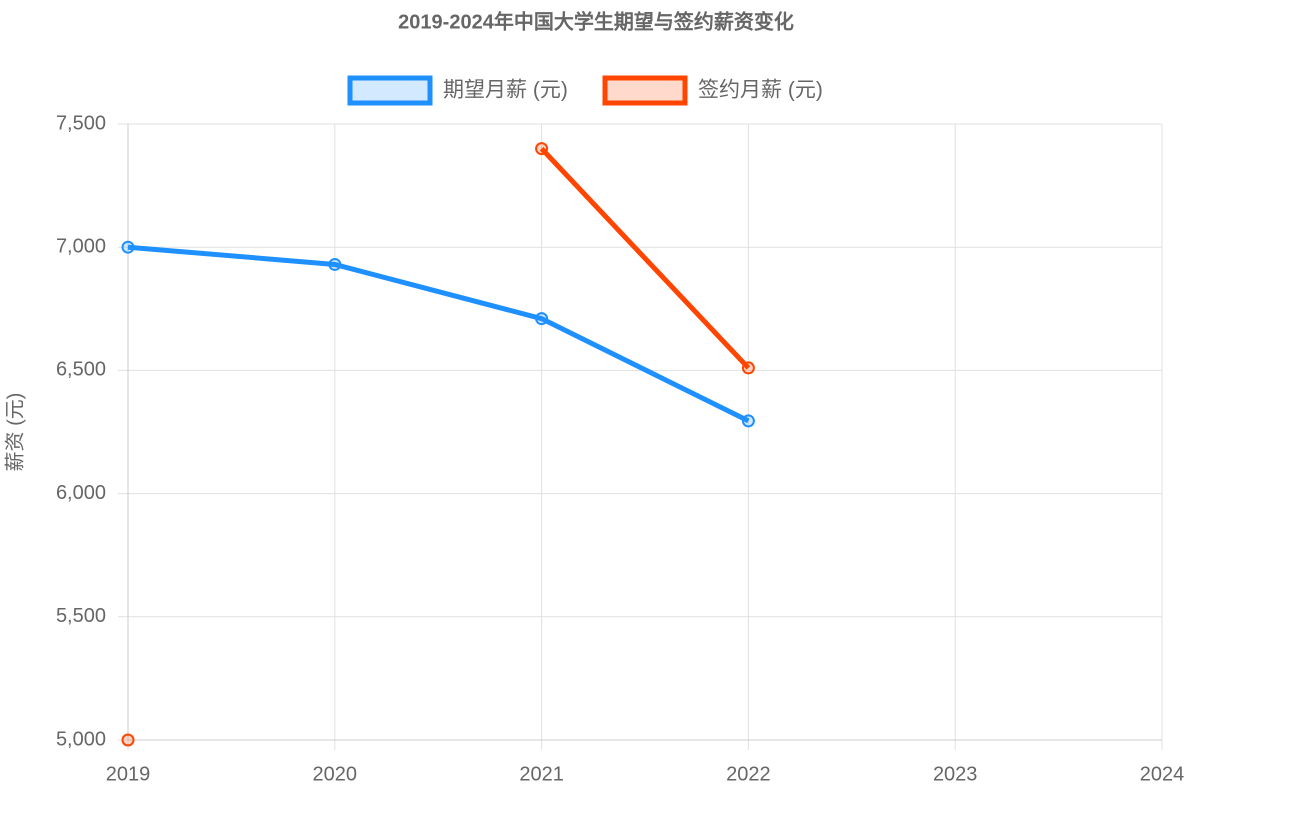  What do you see at coordinates (955, 774) in the screenshot?
I see `x-tick-label: 2023` at bounding box center [955, 774].